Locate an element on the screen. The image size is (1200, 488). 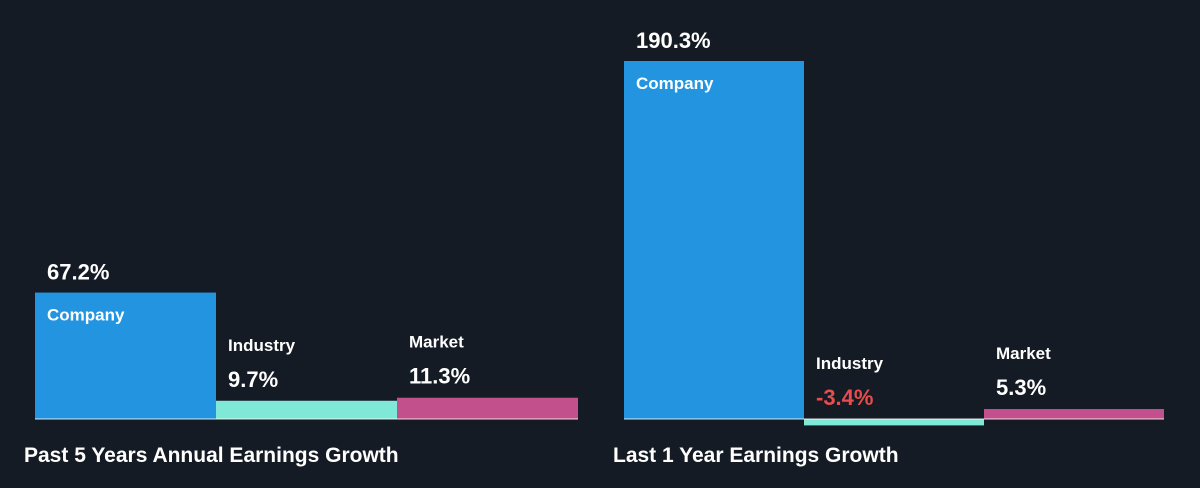
value-label-company-past-5-years: 67.2% is located at coordinates (78, 272).